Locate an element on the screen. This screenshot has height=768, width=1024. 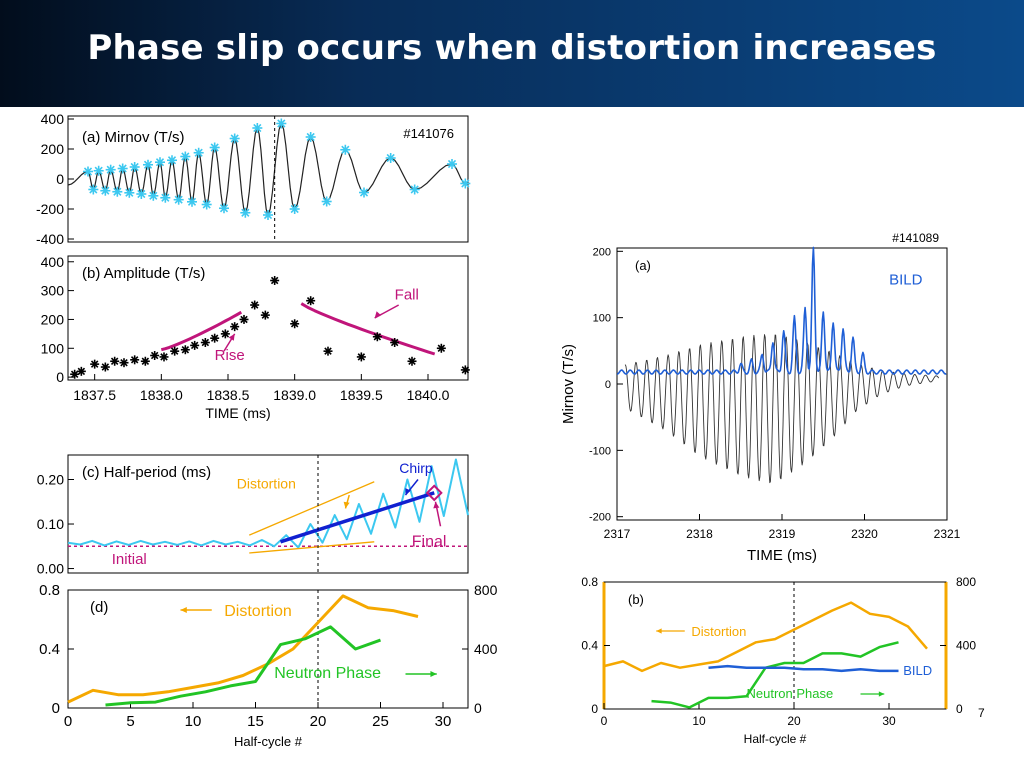
panel-b-xtick-label: 1839.0 is located at coordinates (294, 395).